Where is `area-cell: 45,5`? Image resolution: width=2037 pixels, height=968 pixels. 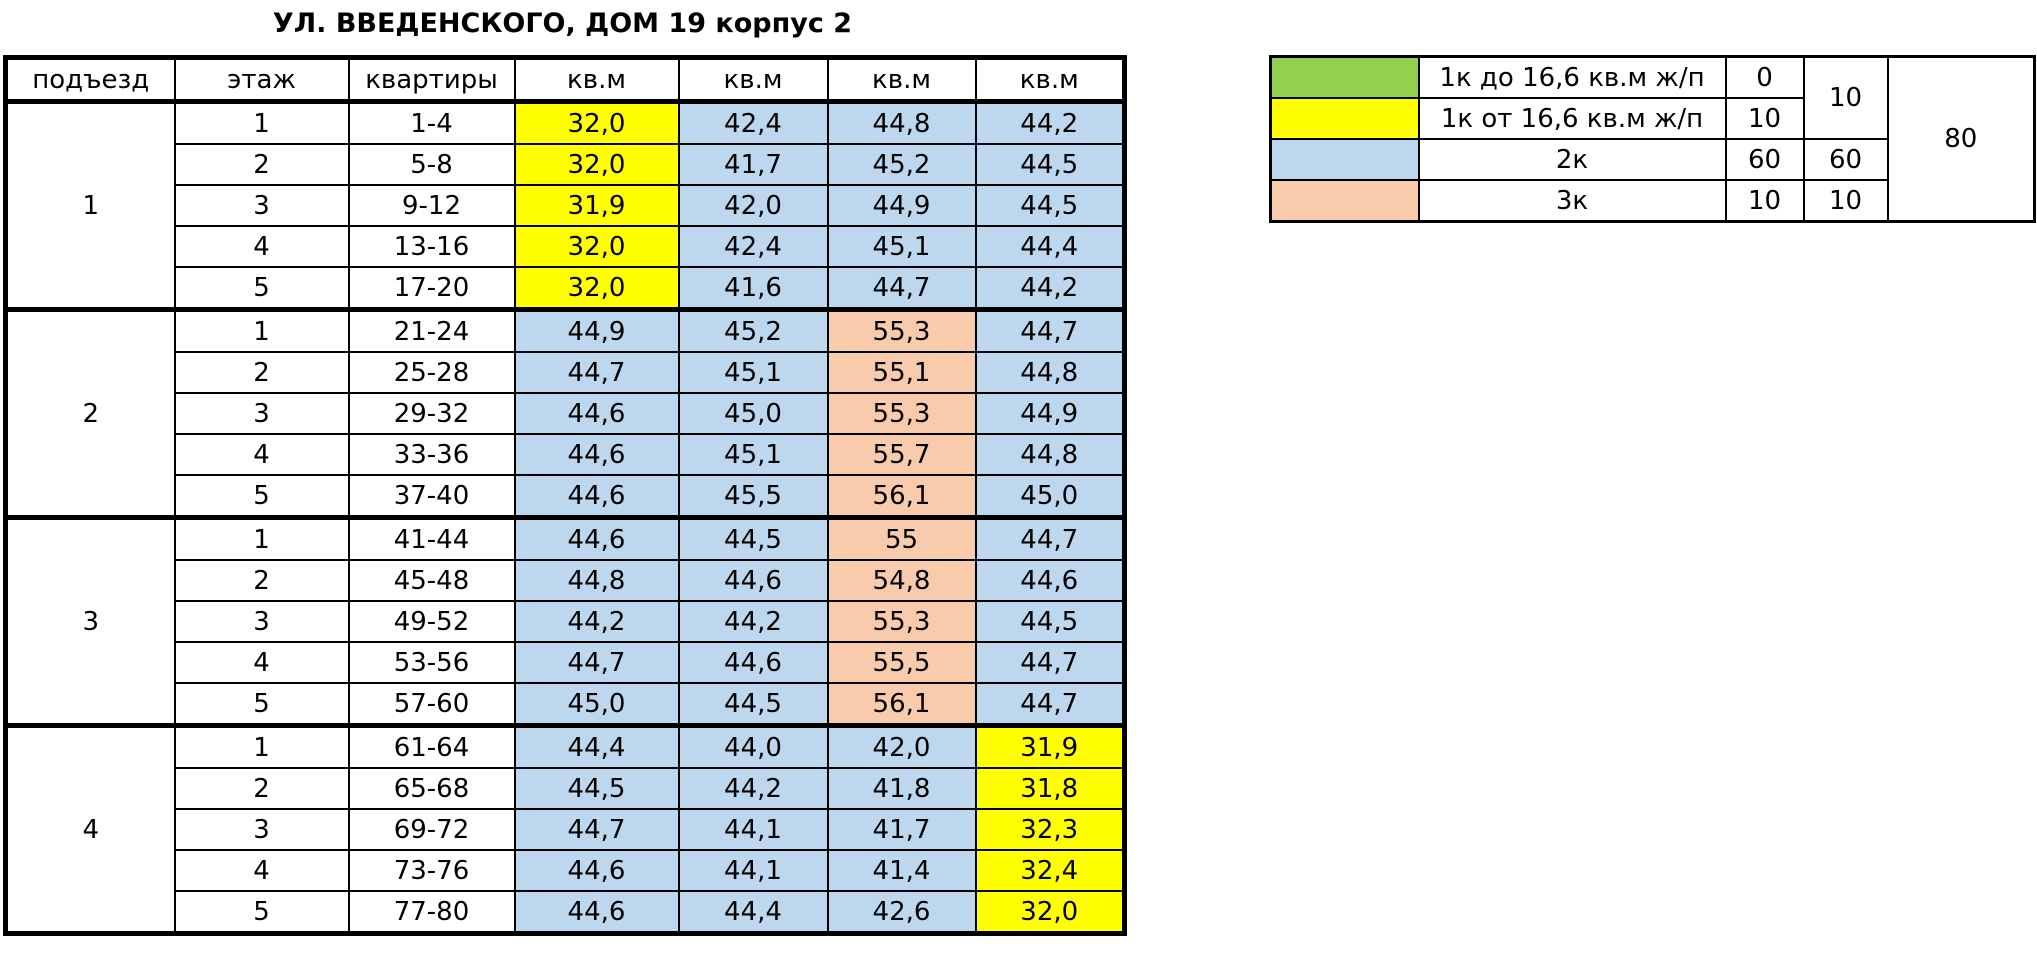
area-cell: 45,5 is located at coordinates (753, 496).